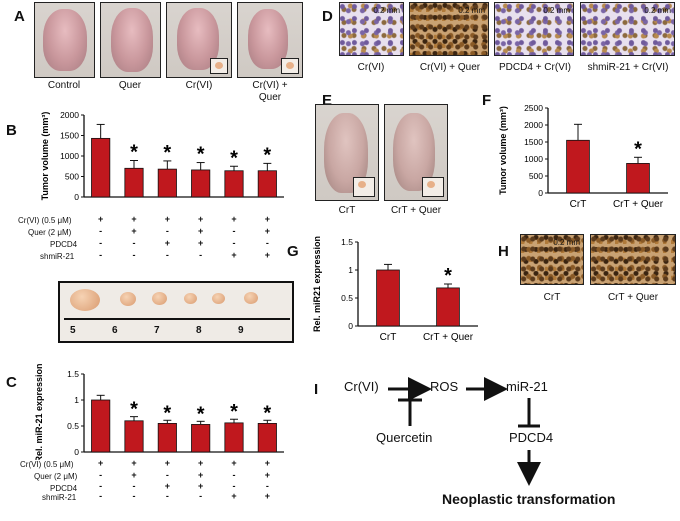 The height and width of the screenshot is (521, 680). What do you see at coordinates (59, 497) in the screenshot?
I see `row-label-shmir21-c: shmiR-21` at bounding box center [59, 497].